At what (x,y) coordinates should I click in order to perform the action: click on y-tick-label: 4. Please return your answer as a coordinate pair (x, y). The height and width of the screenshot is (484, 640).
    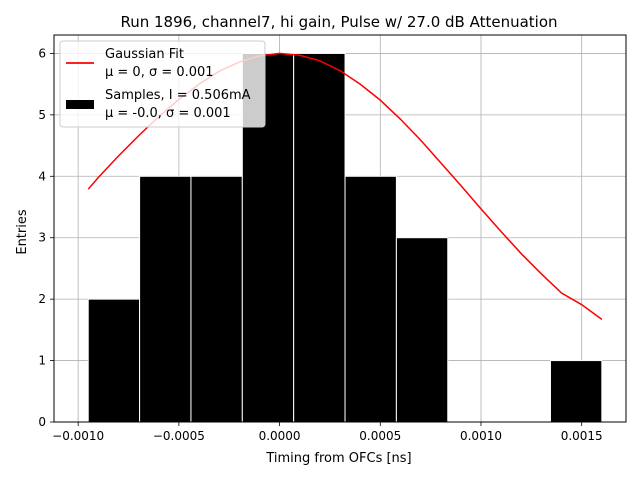
    Looking at the image, I should click on (42, 176).